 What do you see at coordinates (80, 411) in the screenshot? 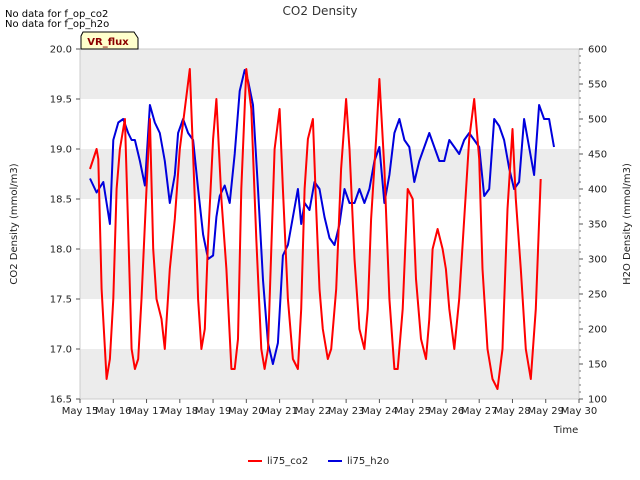
I see `x-tick-label: May 15` at bounding box center [80, 411].